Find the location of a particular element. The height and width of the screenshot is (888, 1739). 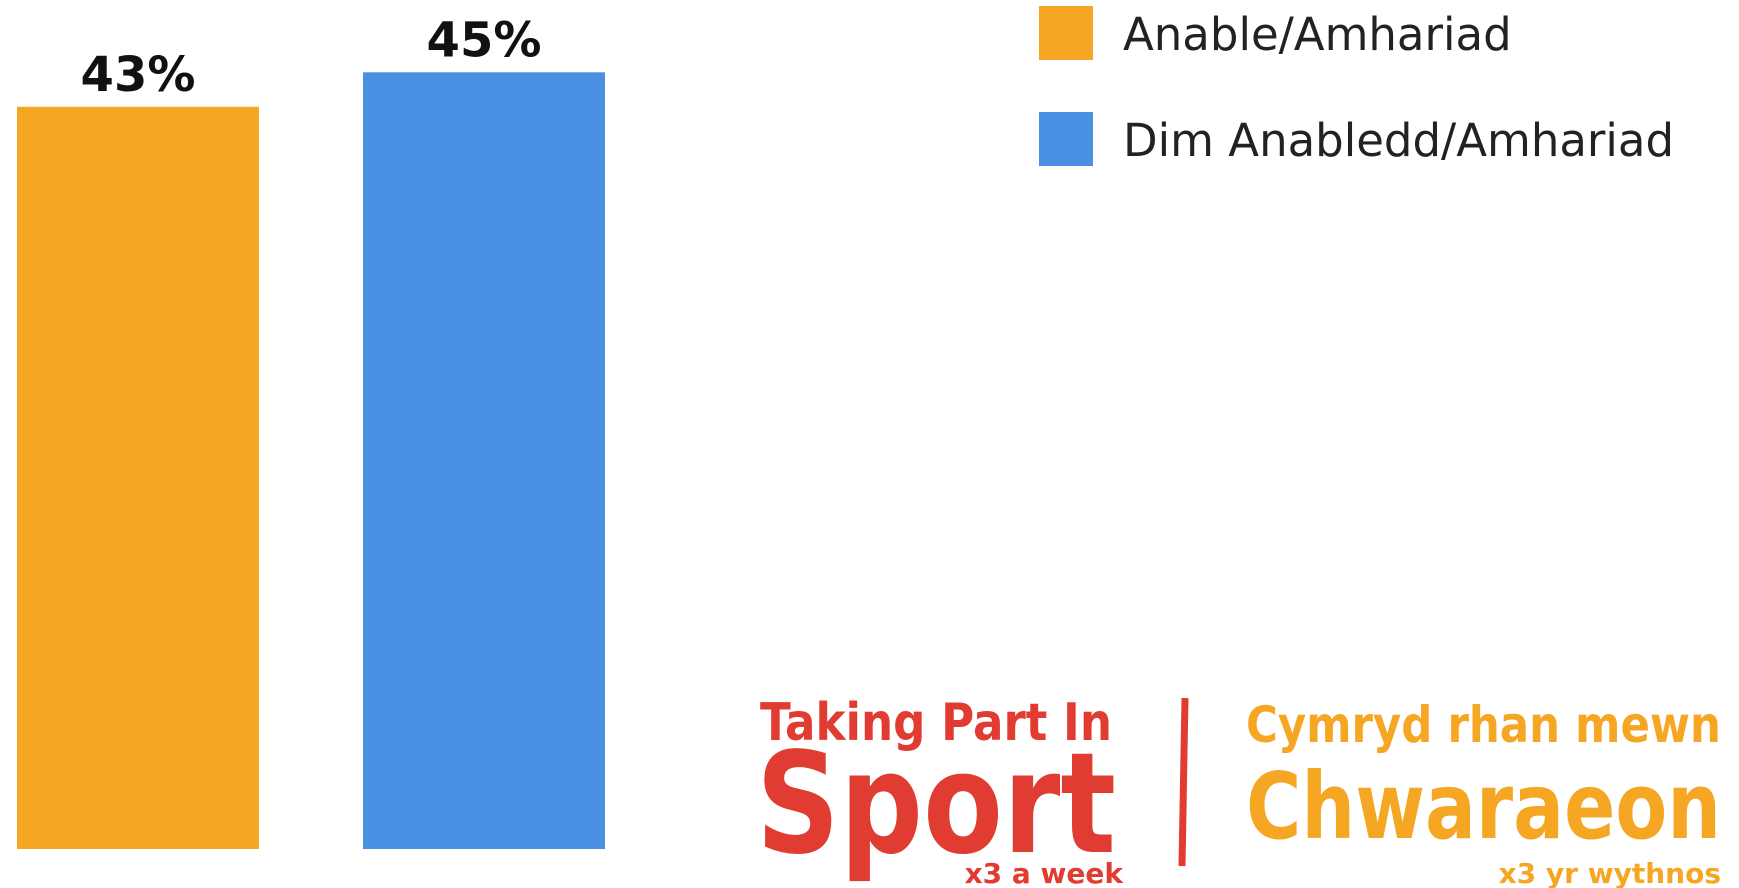

logo-text: Chwaraeon is located at coordinates (1483, 806).